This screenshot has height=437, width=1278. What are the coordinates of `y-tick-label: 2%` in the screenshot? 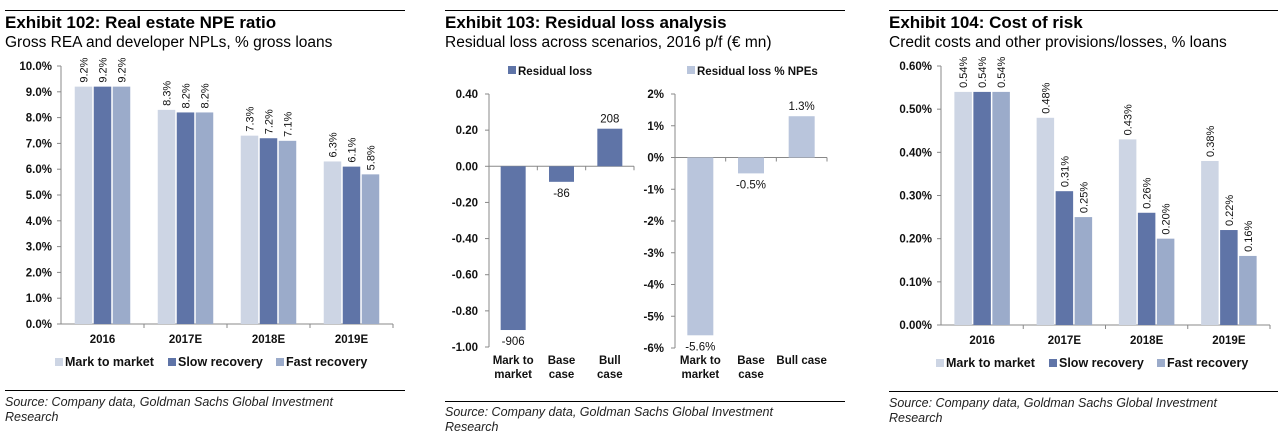 It's located at (655, 95).